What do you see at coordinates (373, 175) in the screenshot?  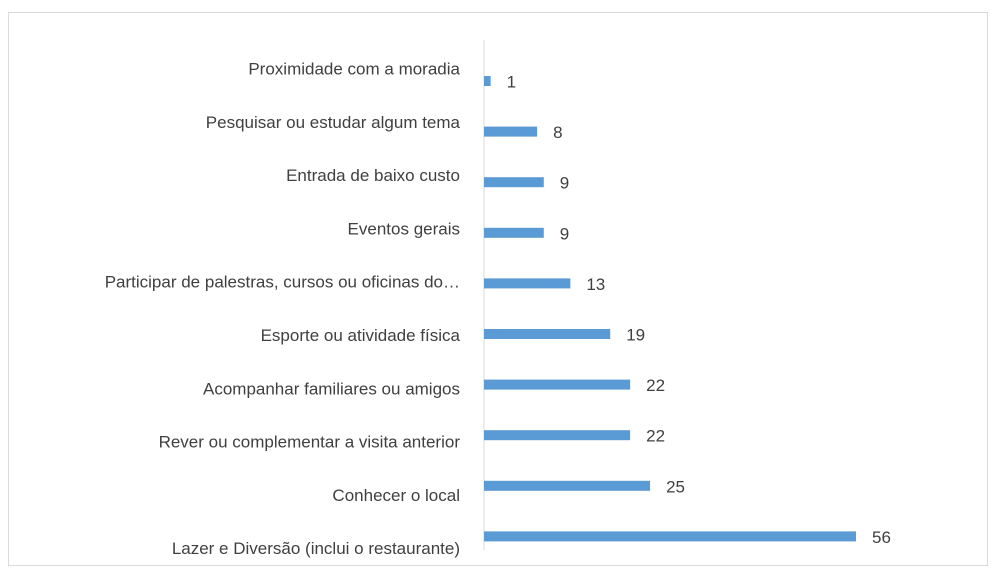 I see `category-label: Entrada de baixo custo` at bounding box center [373, 175].